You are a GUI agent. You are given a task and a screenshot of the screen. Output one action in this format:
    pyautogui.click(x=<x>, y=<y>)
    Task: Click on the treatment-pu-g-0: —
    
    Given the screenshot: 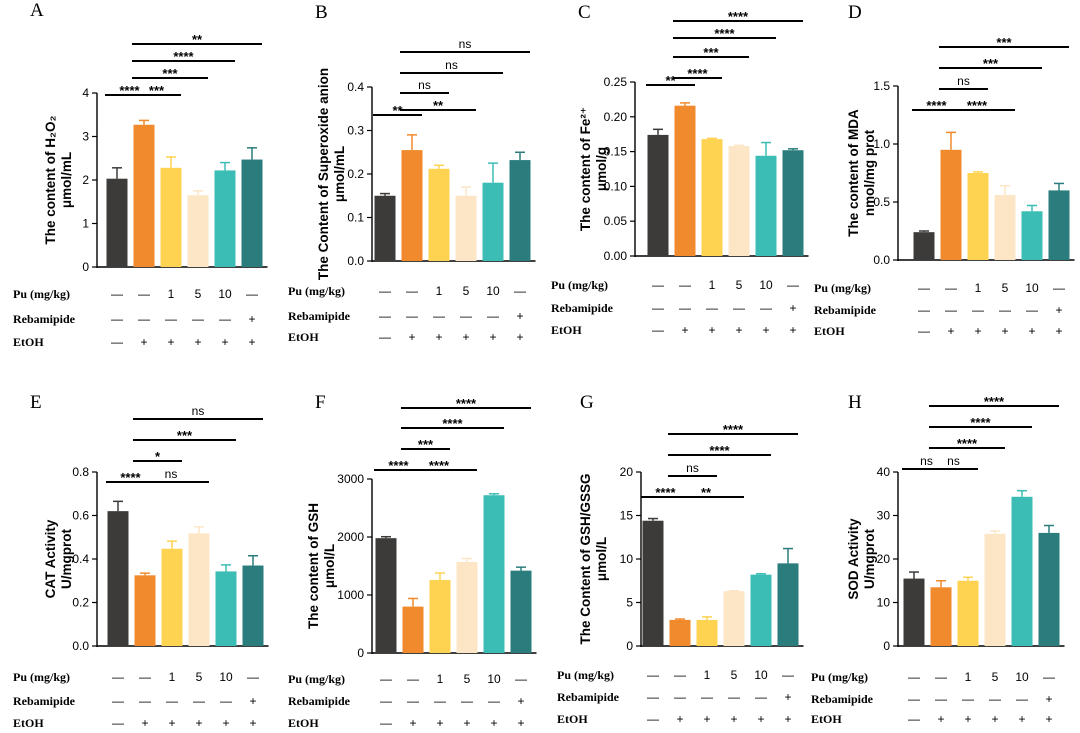 What is the action you would take?
    pyautogui.click(x=653, y=675)
    